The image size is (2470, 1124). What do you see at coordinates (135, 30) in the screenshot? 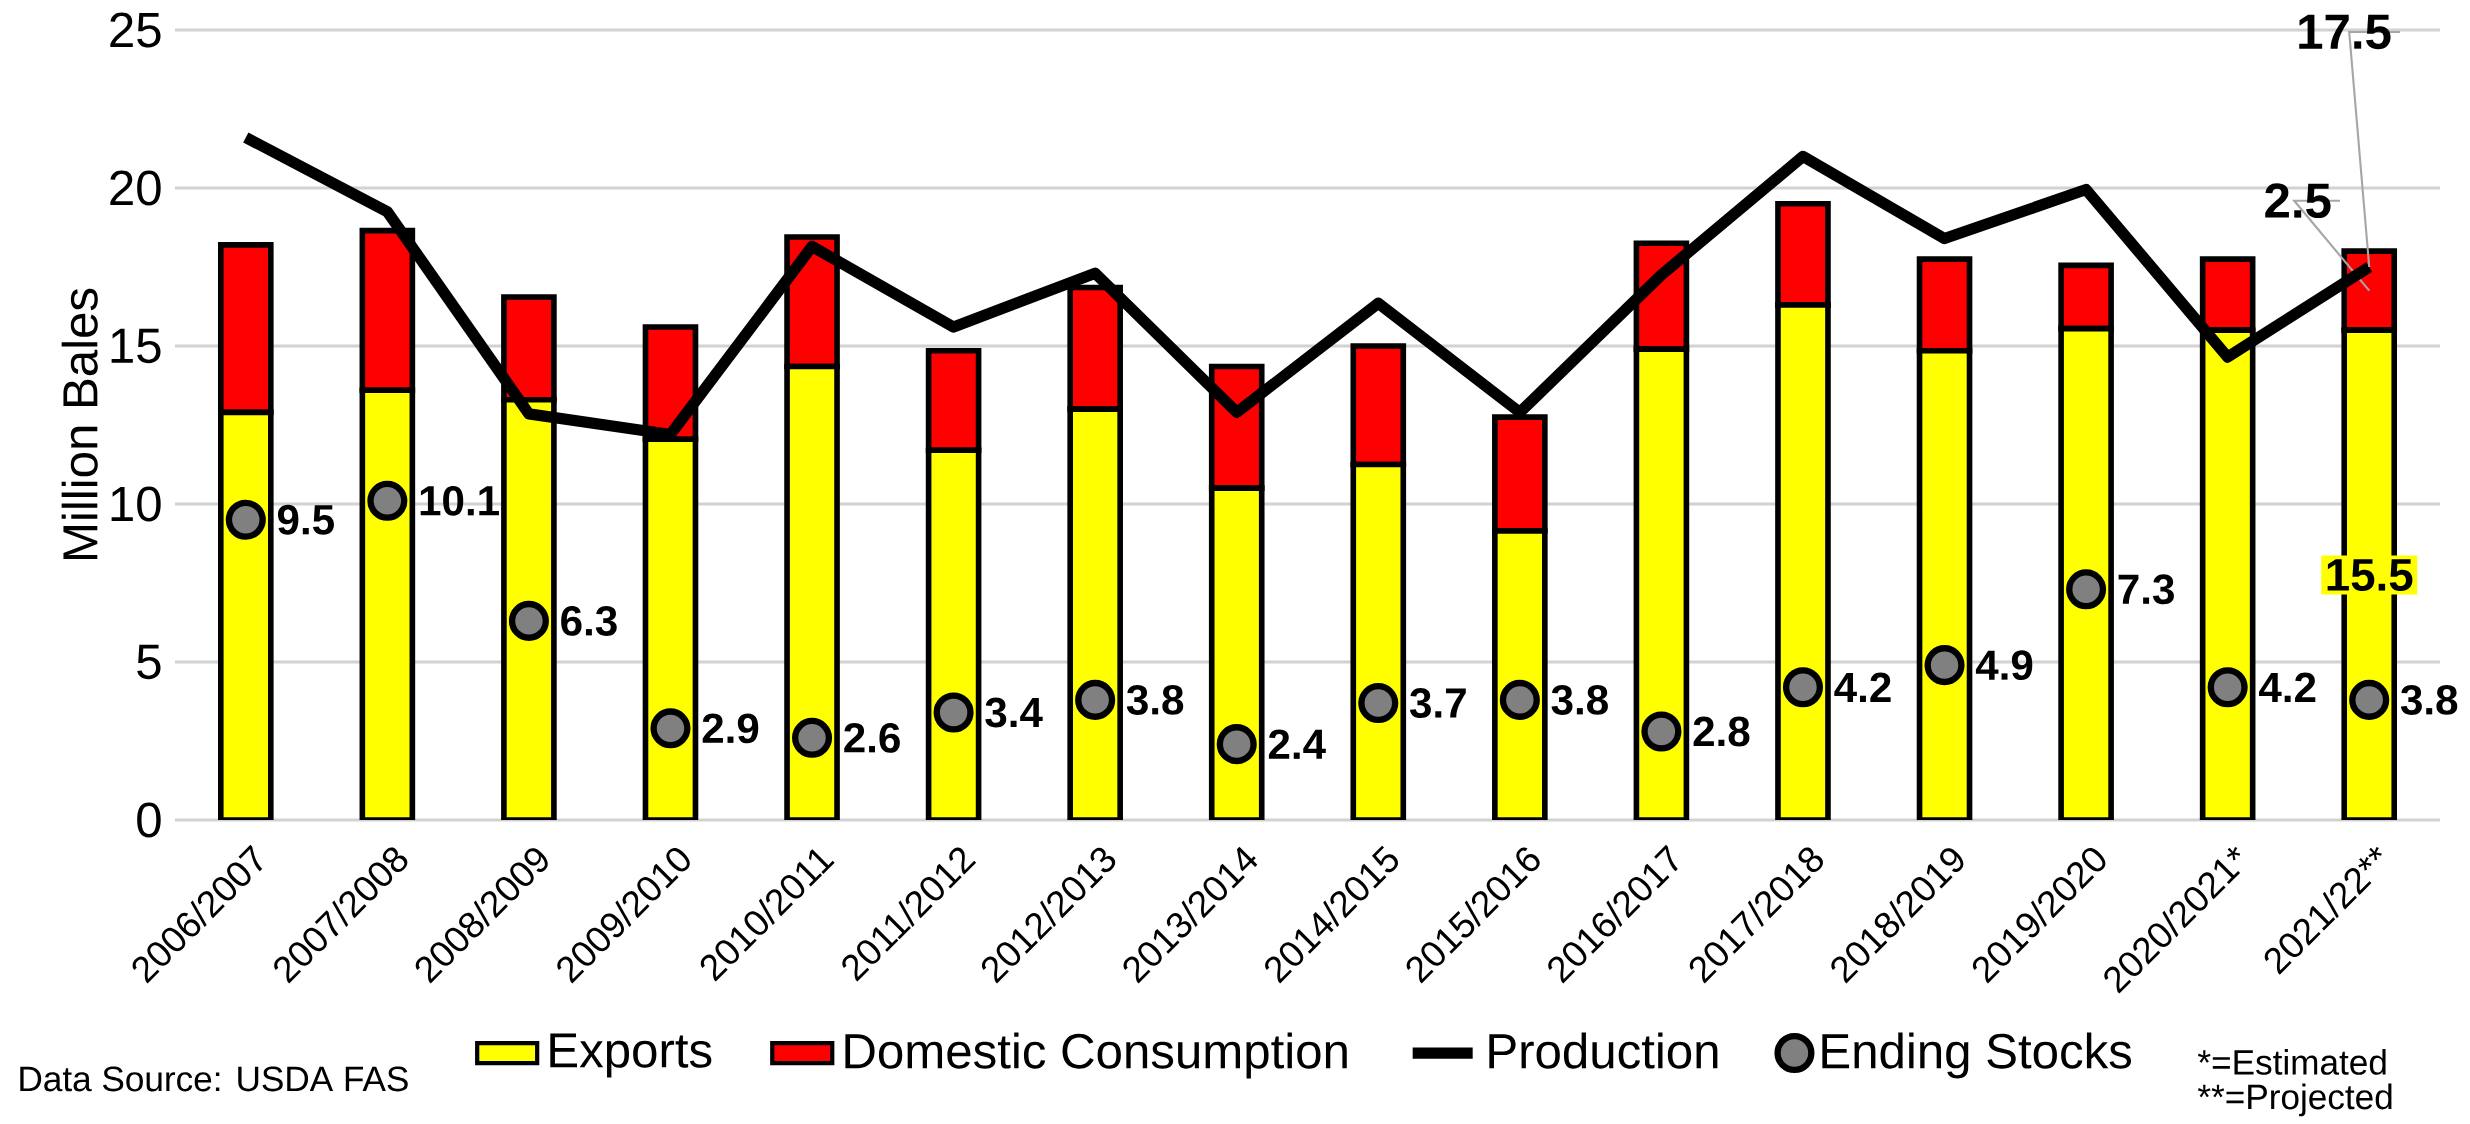
I see `y-tick-label: 25` at bounding box center [135, 30].